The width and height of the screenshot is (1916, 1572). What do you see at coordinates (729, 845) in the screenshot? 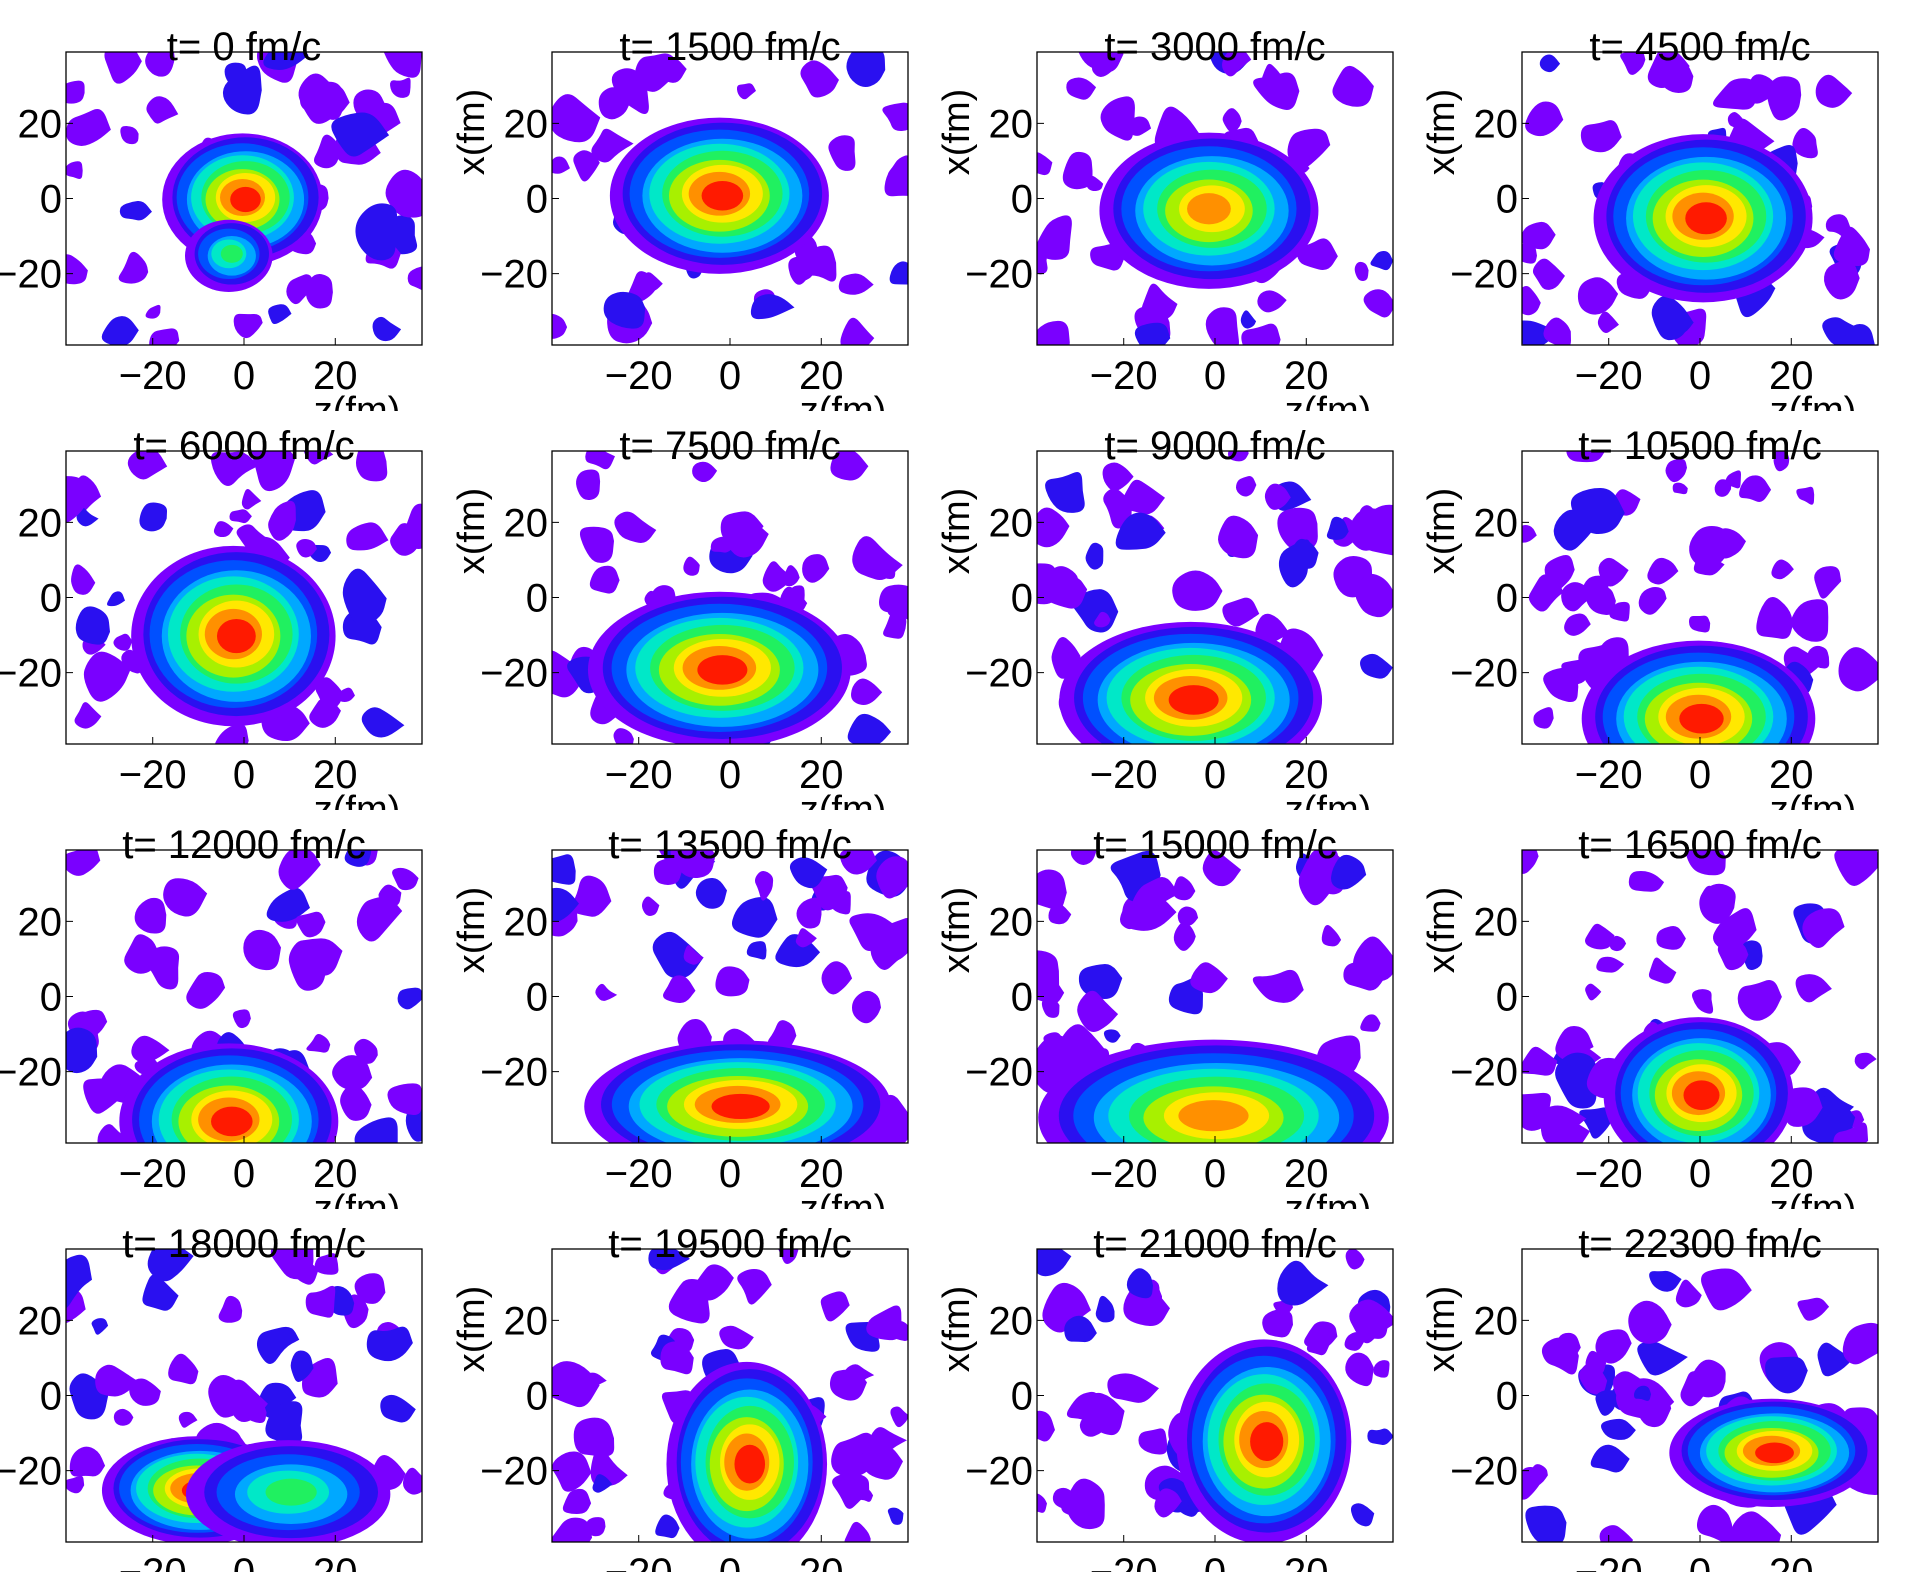
I see `panel-title-overlay: t= 13500 fm/c` at bounding box center [729, 845].